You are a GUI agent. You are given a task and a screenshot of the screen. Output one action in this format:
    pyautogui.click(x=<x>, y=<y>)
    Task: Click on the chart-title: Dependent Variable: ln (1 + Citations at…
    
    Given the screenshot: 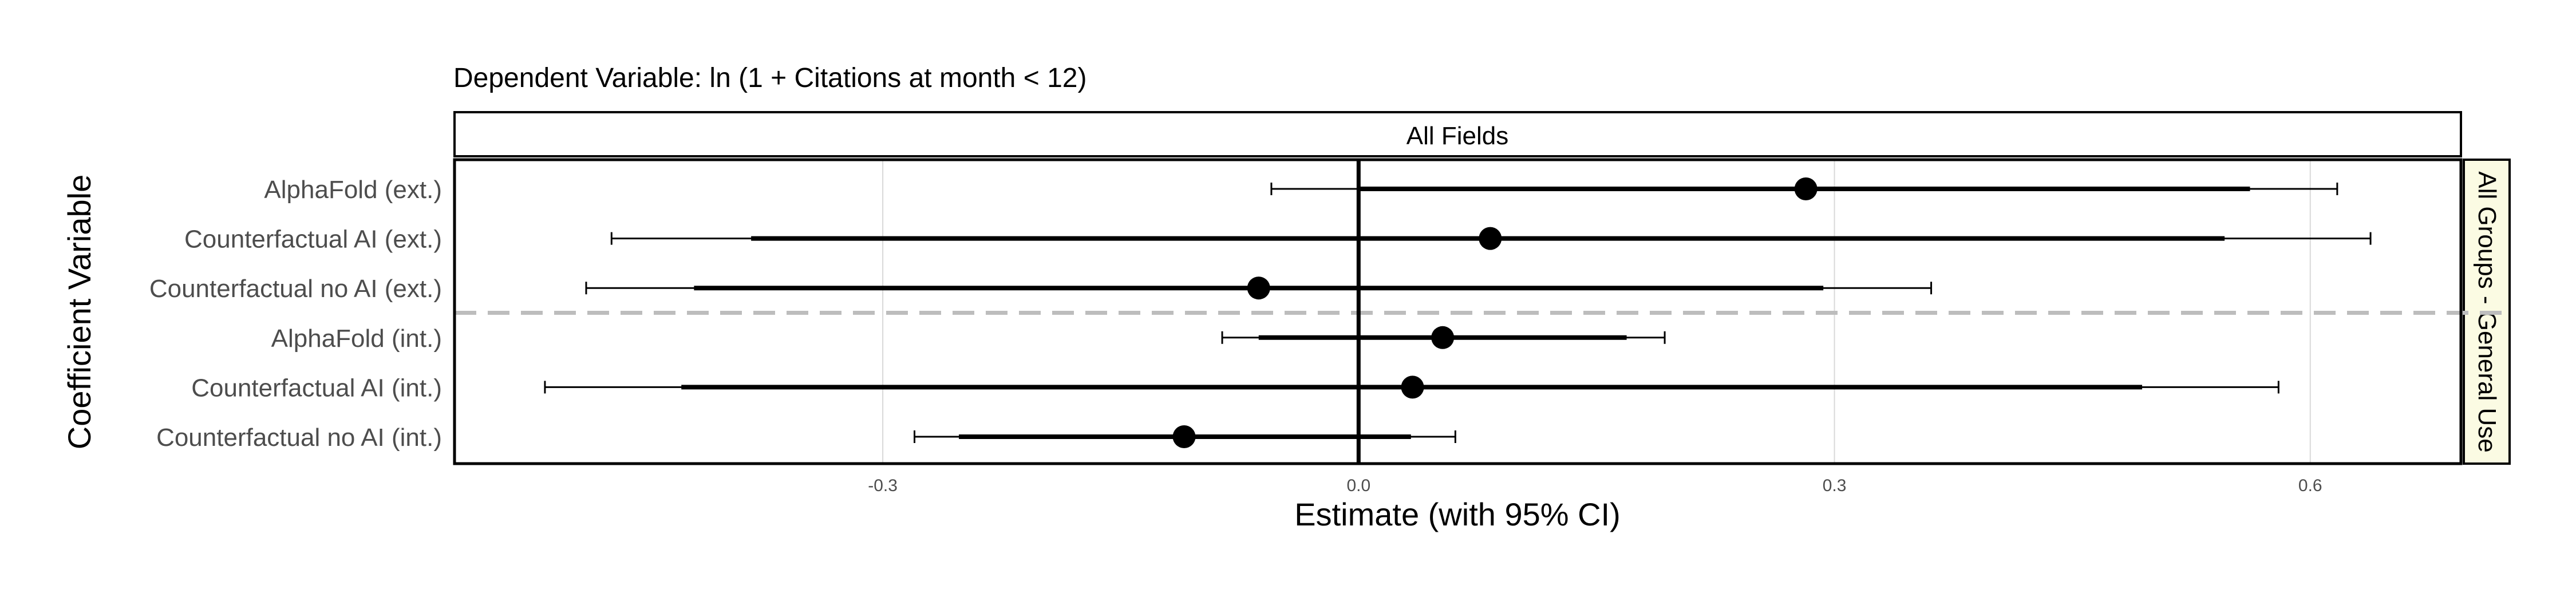 What is the action you would take?
    pyautogui.click(x=769, y=78)
    